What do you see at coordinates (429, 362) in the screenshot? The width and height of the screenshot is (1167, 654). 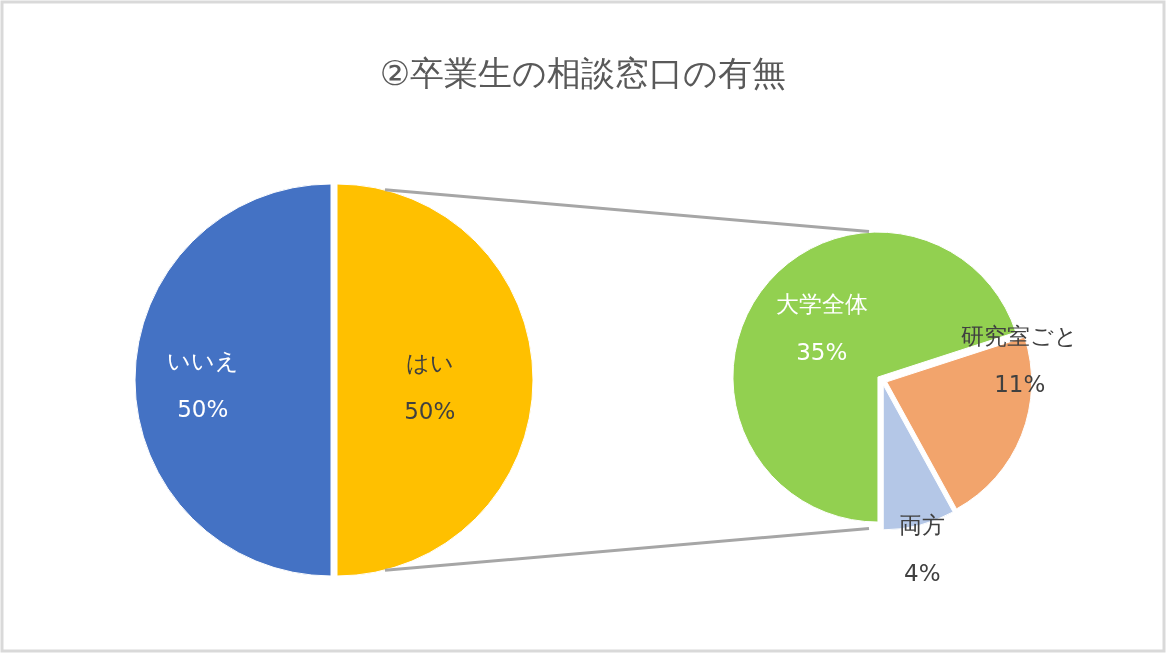 I see `slice-label: はい` at bounding box center [429, 362].